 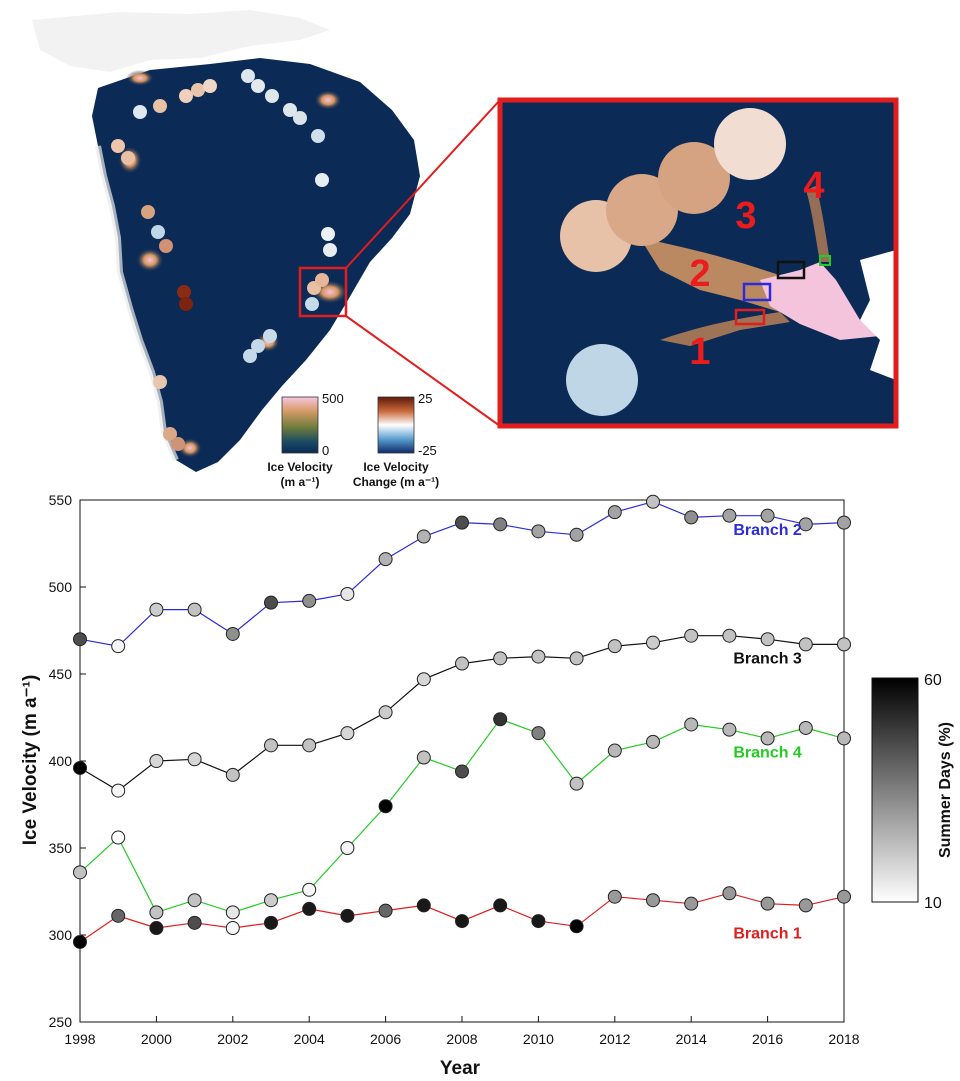 What do you see at coordinates (61, 674) in the screenshot?
I see `y-tick-label: 450` at bounding box center [61, 674].